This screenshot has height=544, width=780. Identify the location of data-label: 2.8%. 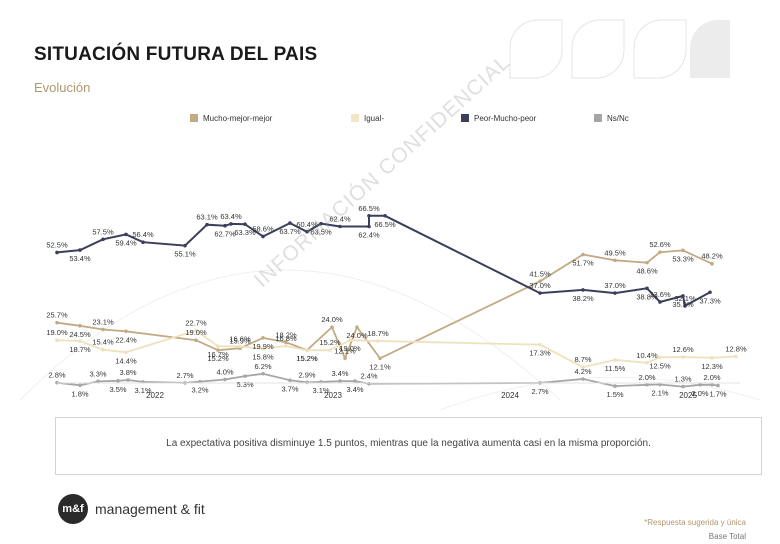
(56, 375).